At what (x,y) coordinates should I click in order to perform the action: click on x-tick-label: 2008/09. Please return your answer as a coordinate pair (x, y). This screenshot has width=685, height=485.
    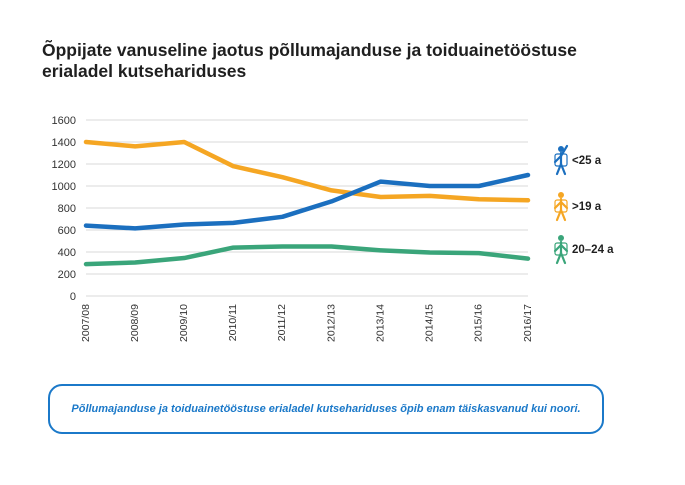
    Looking at the image, I should click on (135, 323).